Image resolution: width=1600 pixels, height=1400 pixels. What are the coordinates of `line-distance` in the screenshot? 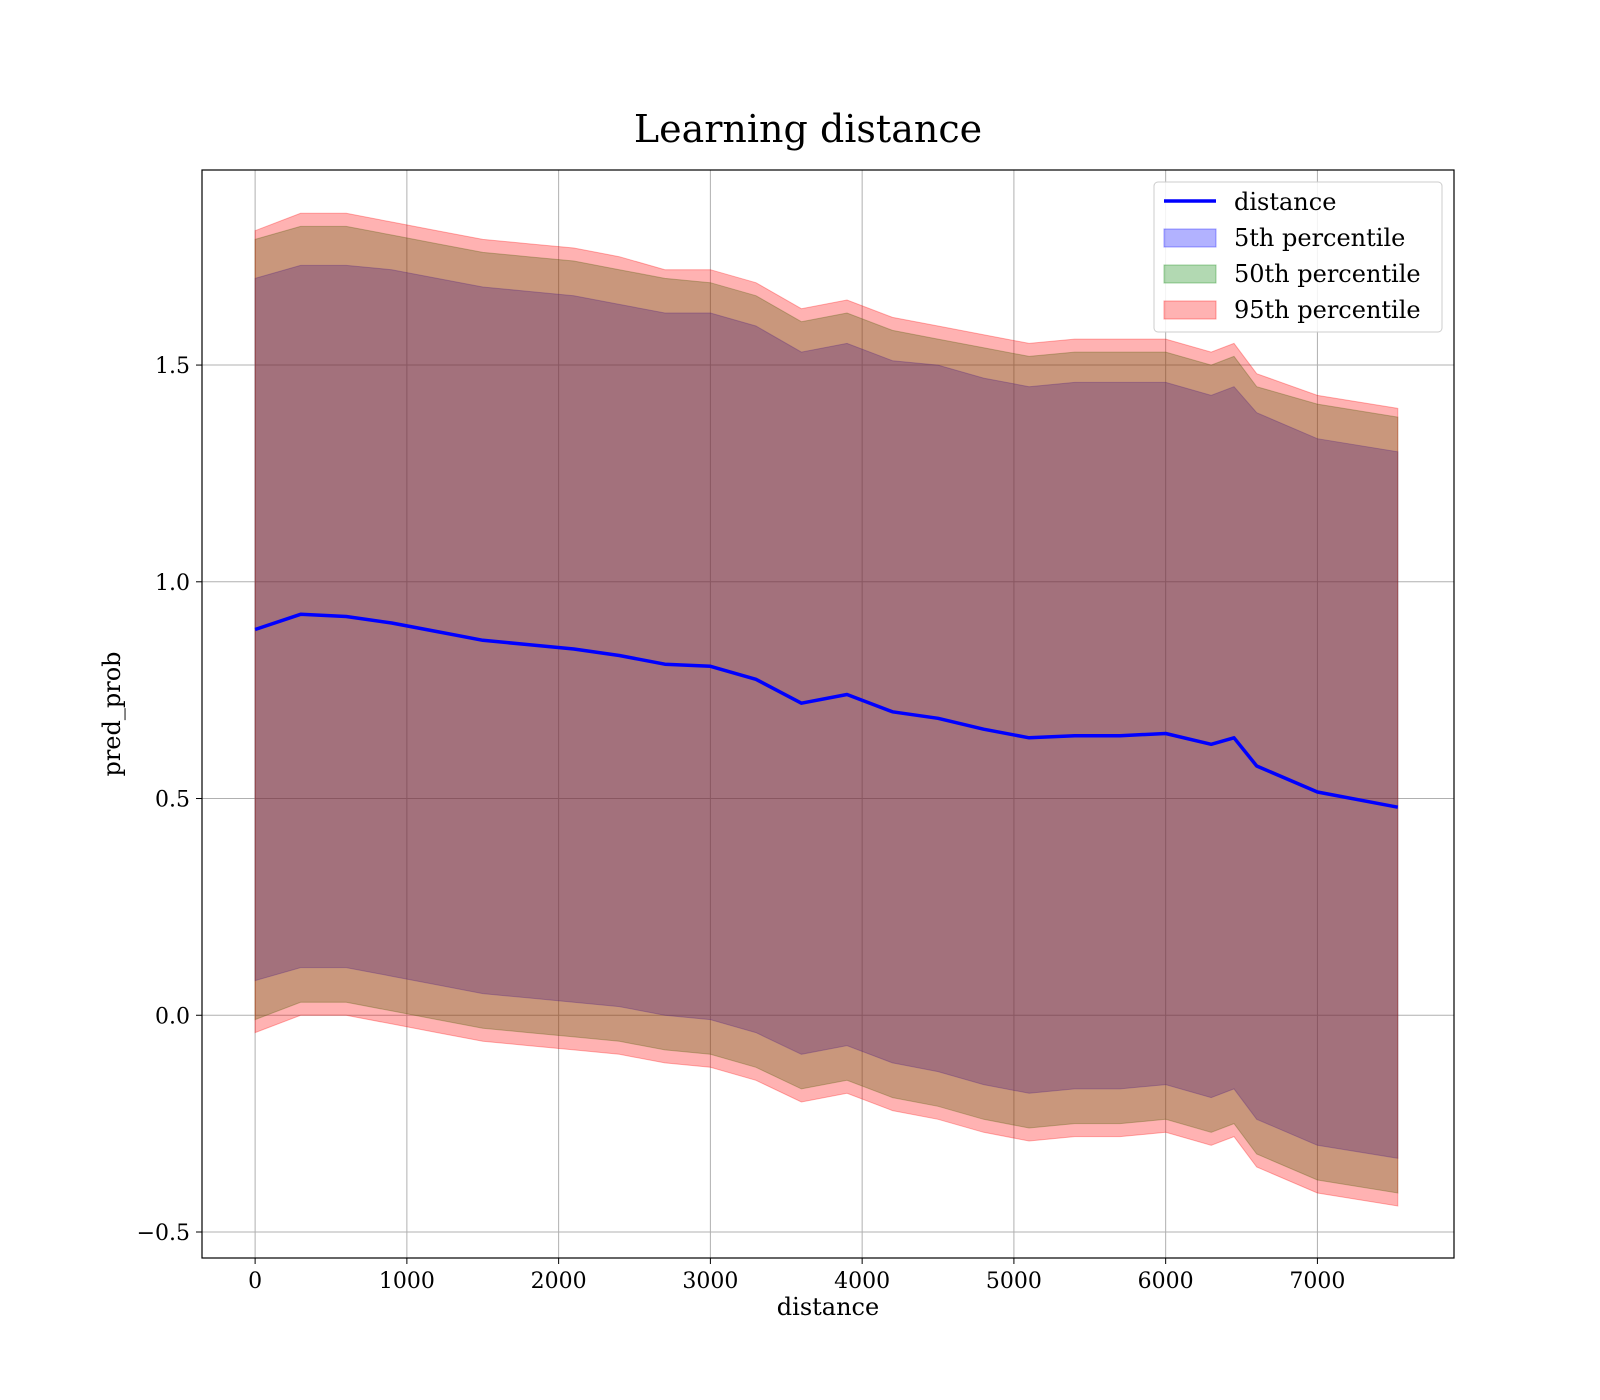 It's located at (826, 710).